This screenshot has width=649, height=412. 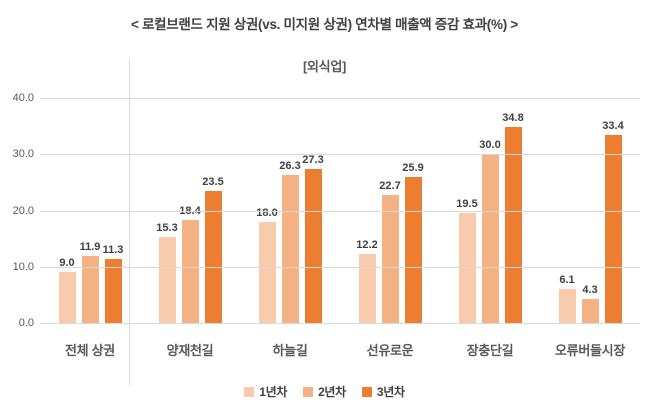 What do you see at coordinates (332, 392) in the screenshot?
I see `legend-label: 2년차` at bounding box center [332, 392].